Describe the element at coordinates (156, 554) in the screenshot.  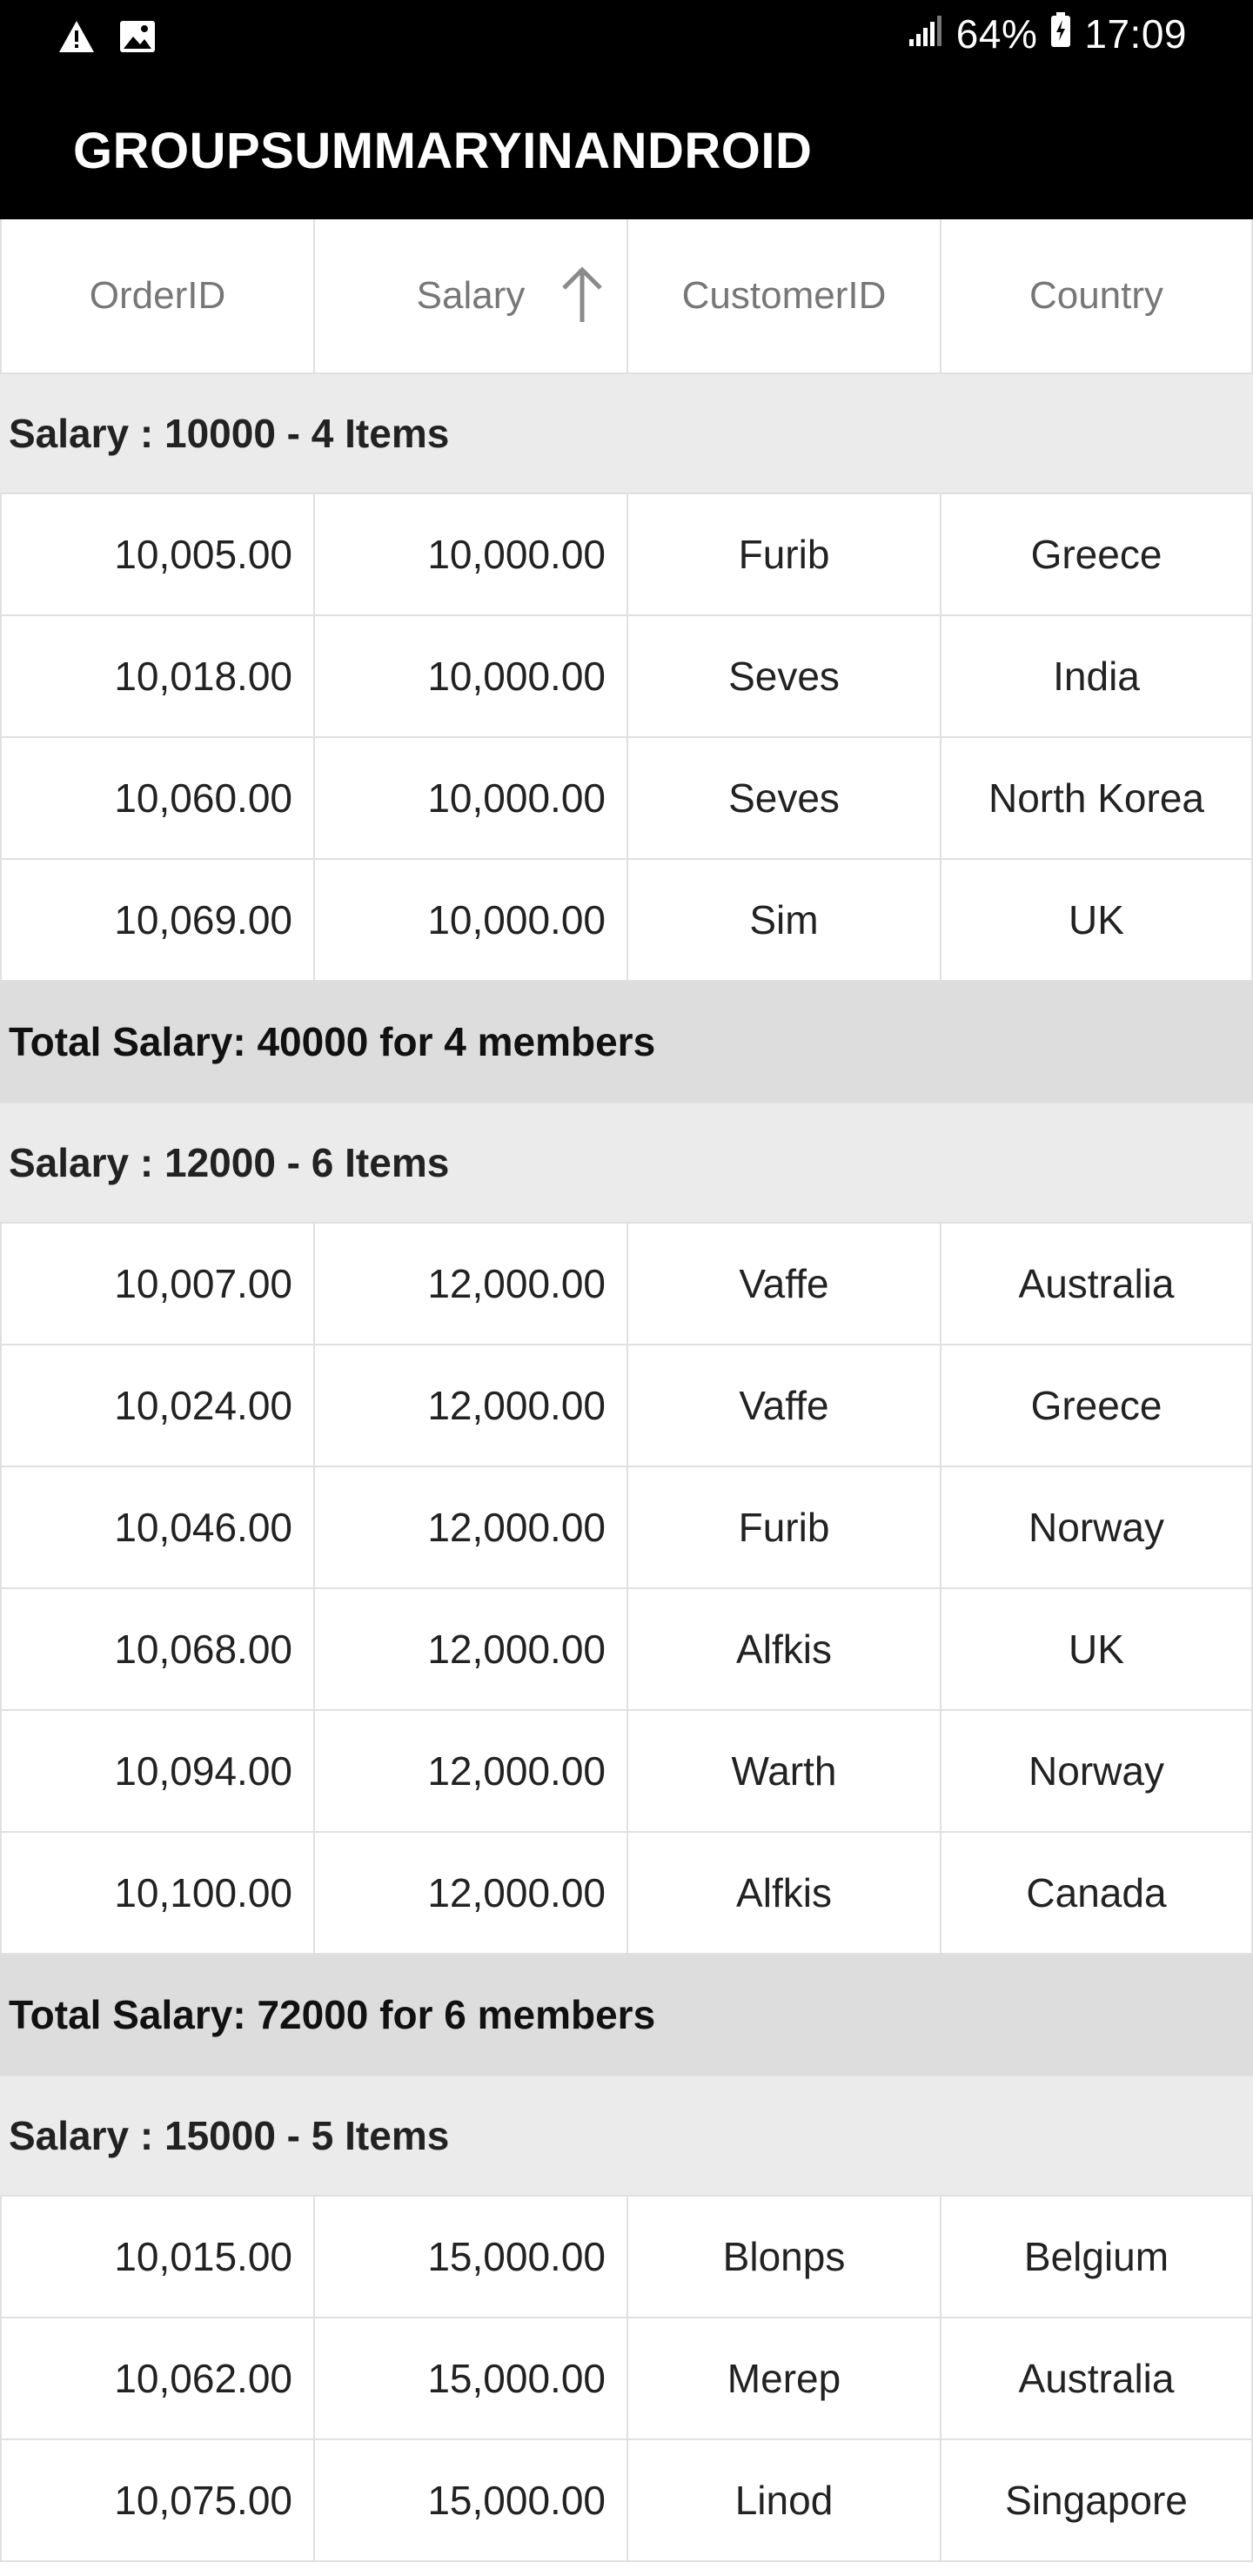
I see `cell-orderid: 10,005.00` at that location.